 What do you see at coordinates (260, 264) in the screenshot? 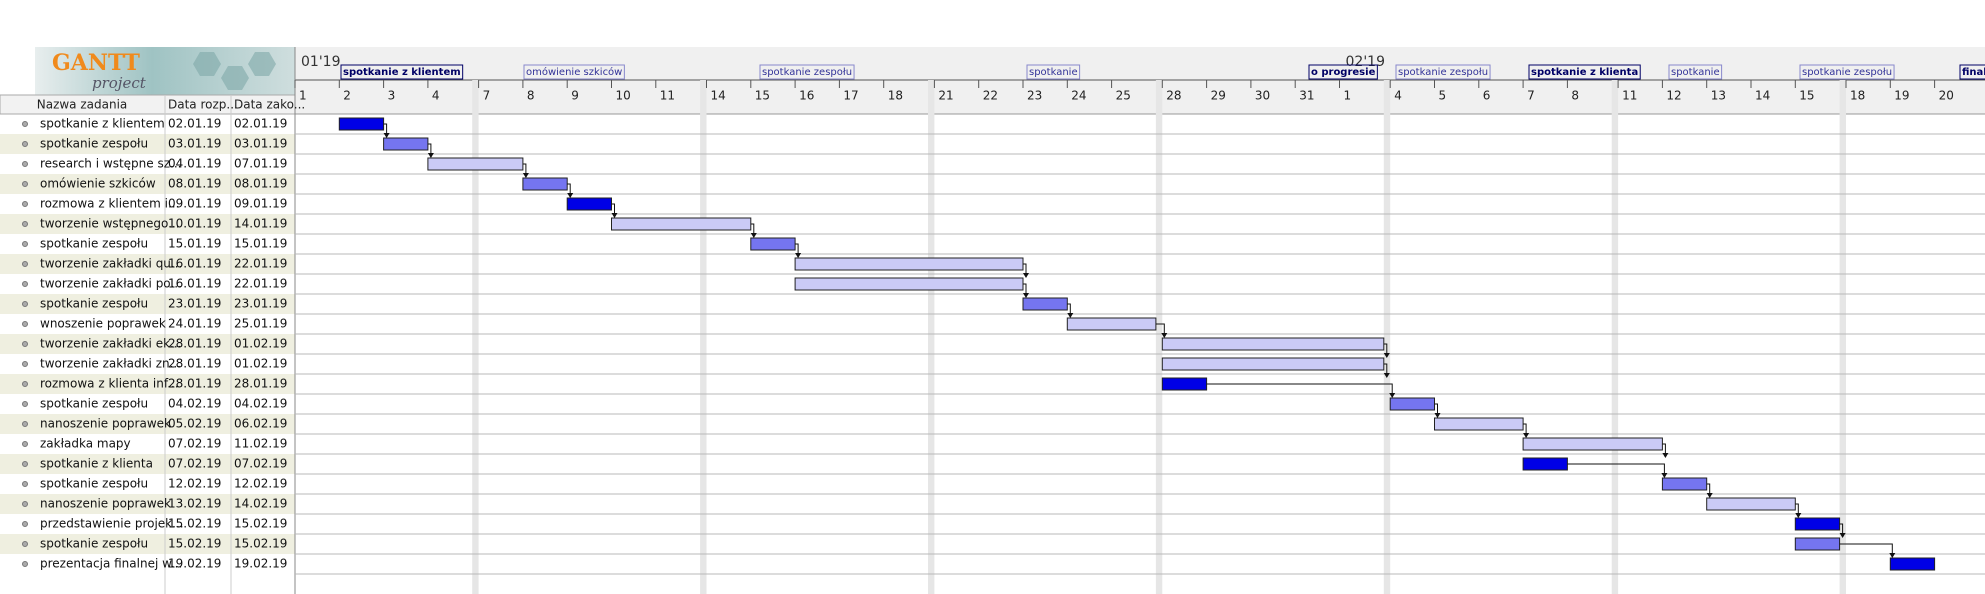
I see `task-end: 22.01.19` at bounding box center [260, 264].